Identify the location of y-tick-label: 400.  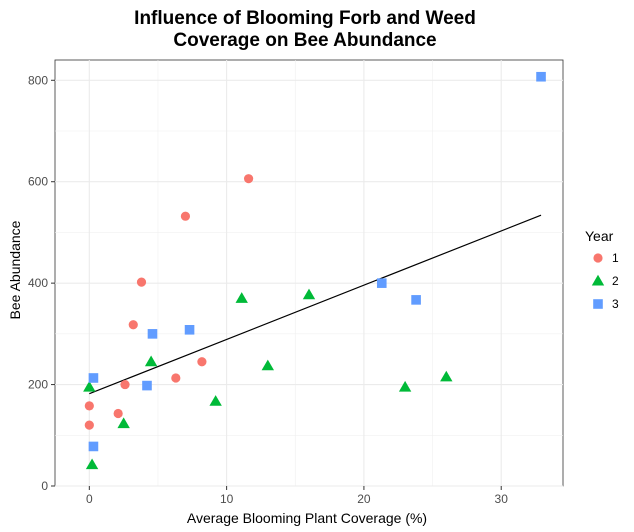
(38, 283).